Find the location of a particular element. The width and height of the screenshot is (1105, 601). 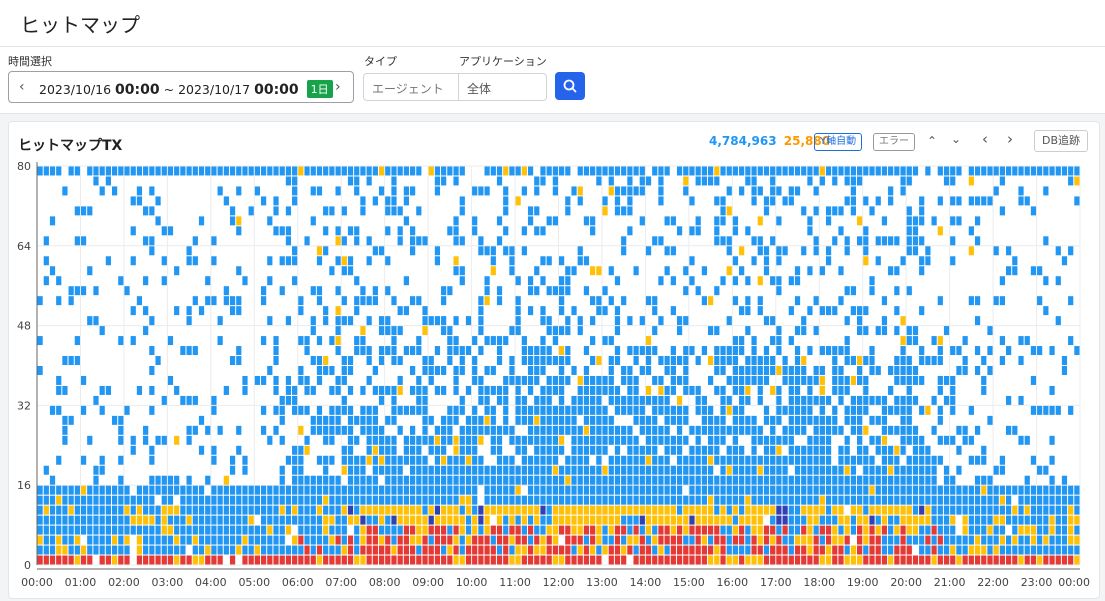

time-range-text: 2023/10/16 00:00 ~ 2023/10/17 00:00 1日 is located at coordinates (186, 89).